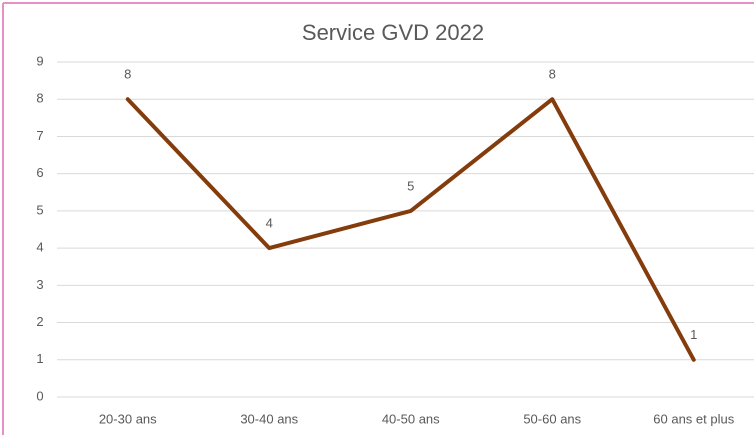 The width and height of the screenshot is (754, 435). I want to click on data-label: 5, so click(410, 185).